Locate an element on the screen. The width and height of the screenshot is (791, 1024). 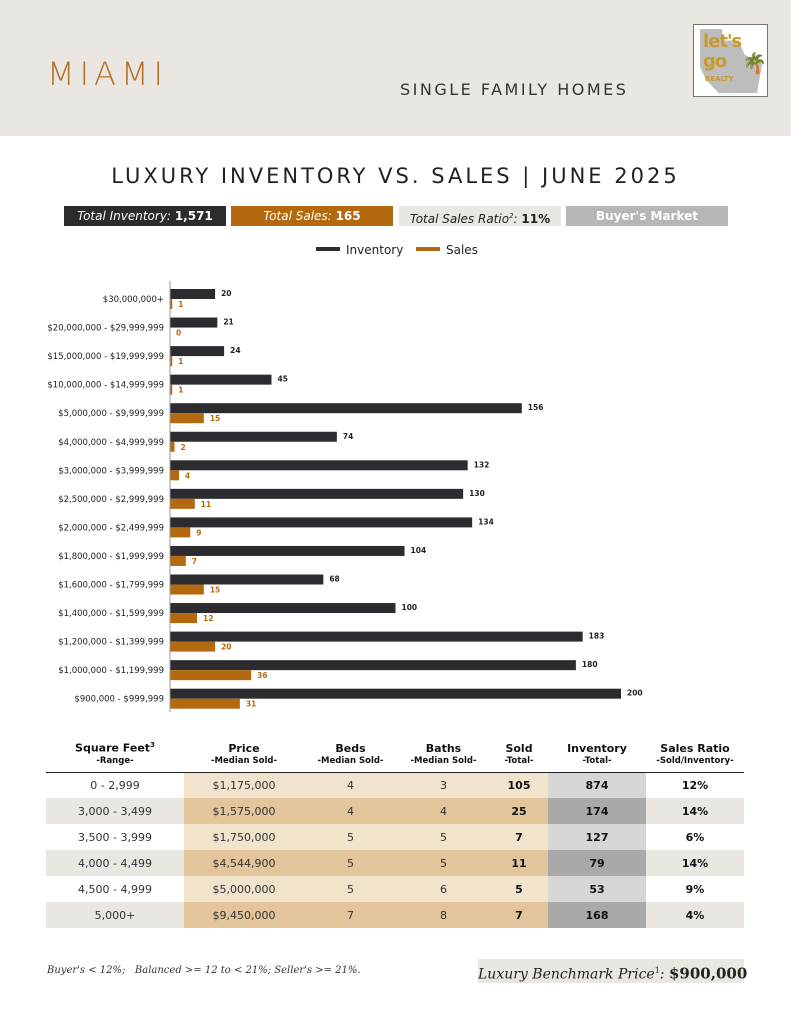
column-header-label: Beds is located at coordinates (350, 748).